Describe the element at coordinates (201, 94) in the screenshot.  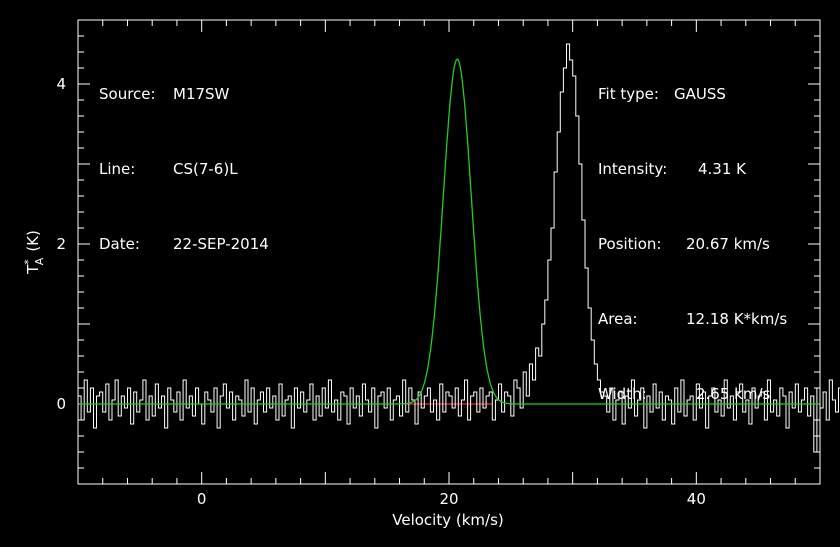
I see `info-source-value: M17SW` at that location.